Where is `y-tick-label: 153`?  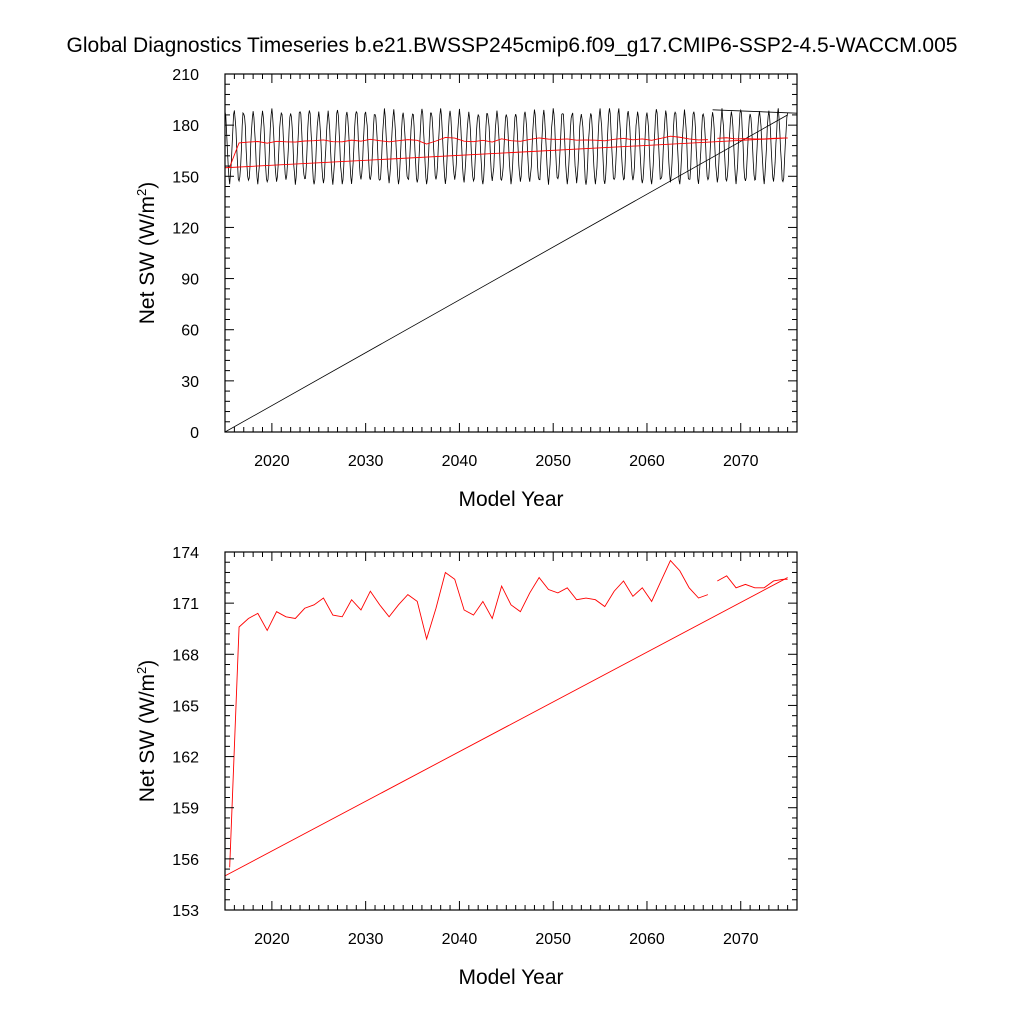 y-tick-label: 153 is located at coordinates (185, 911).